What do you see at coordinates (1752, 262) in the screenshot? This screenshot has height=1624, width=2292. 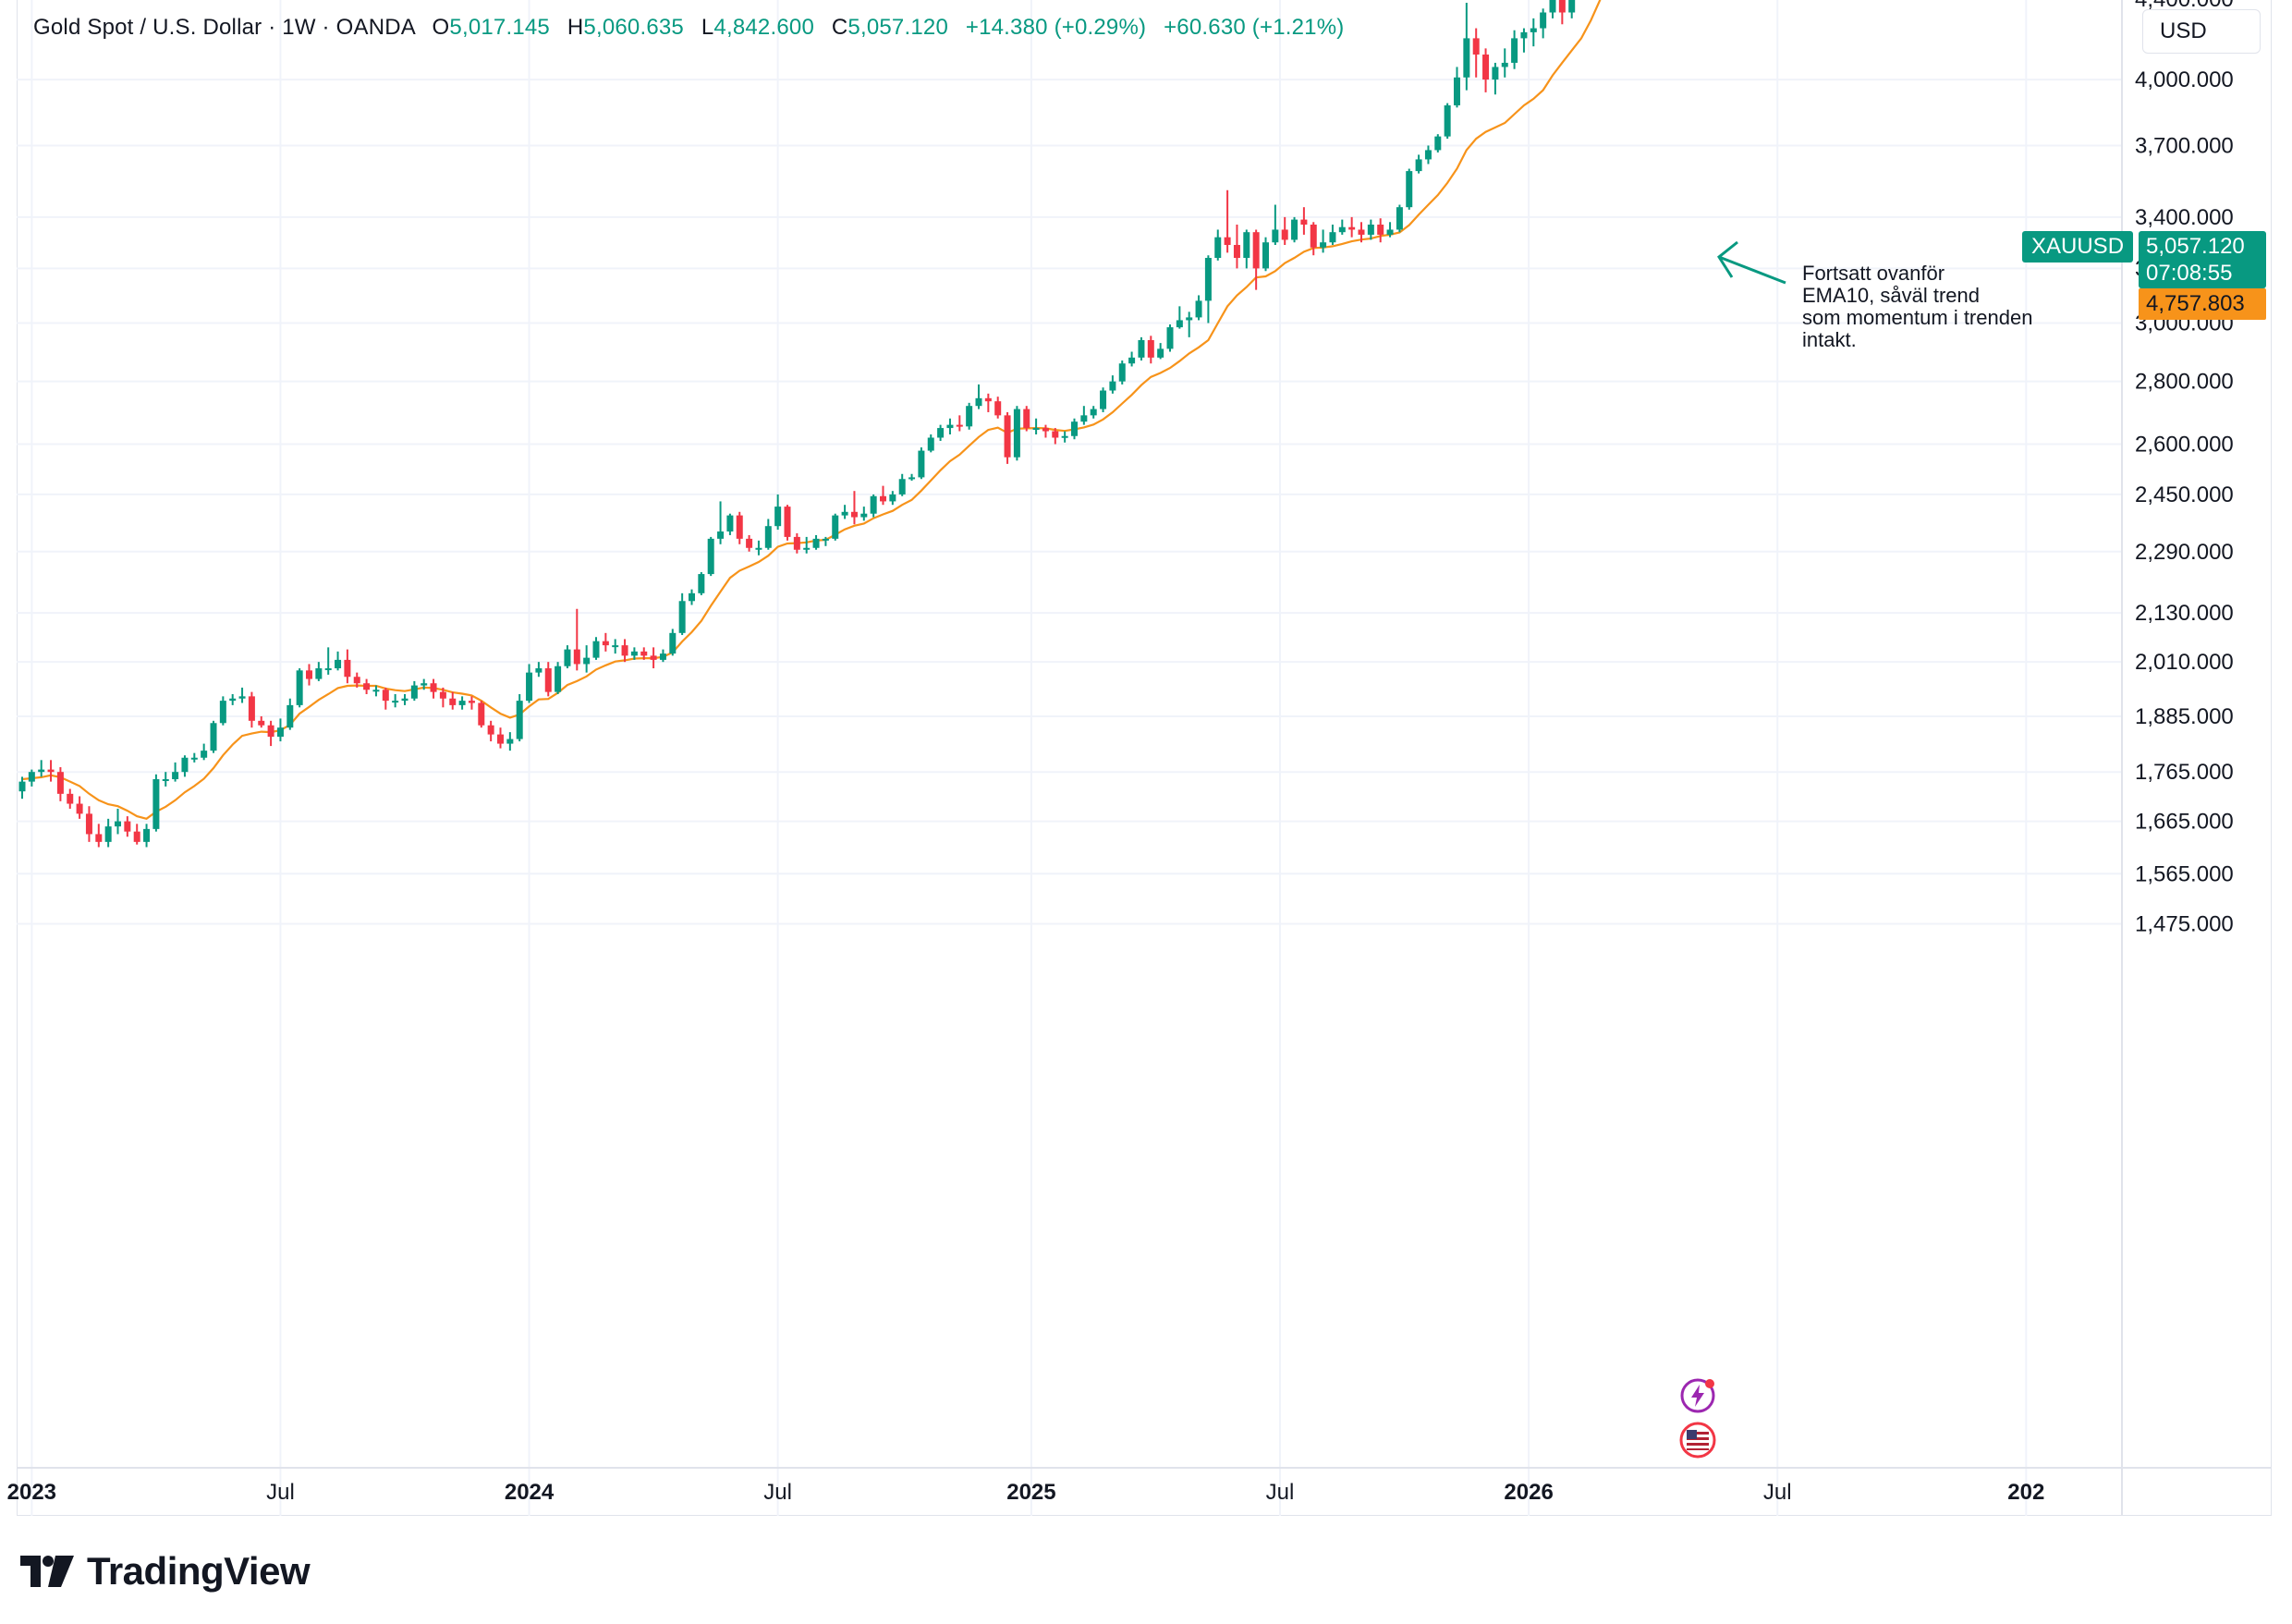 I see `annotation-arrow-icon` at bounding box center [1752, 262].